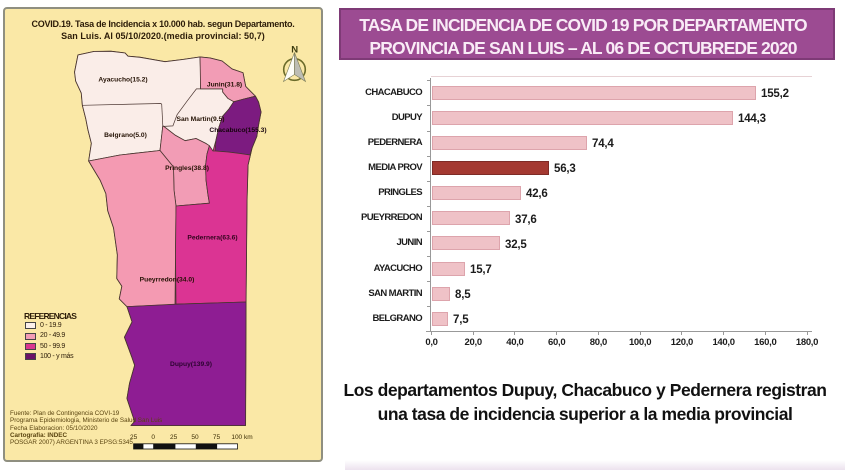 The image size is (845, 470). I want to click on svg-text: 100 km, so click(241, 437).